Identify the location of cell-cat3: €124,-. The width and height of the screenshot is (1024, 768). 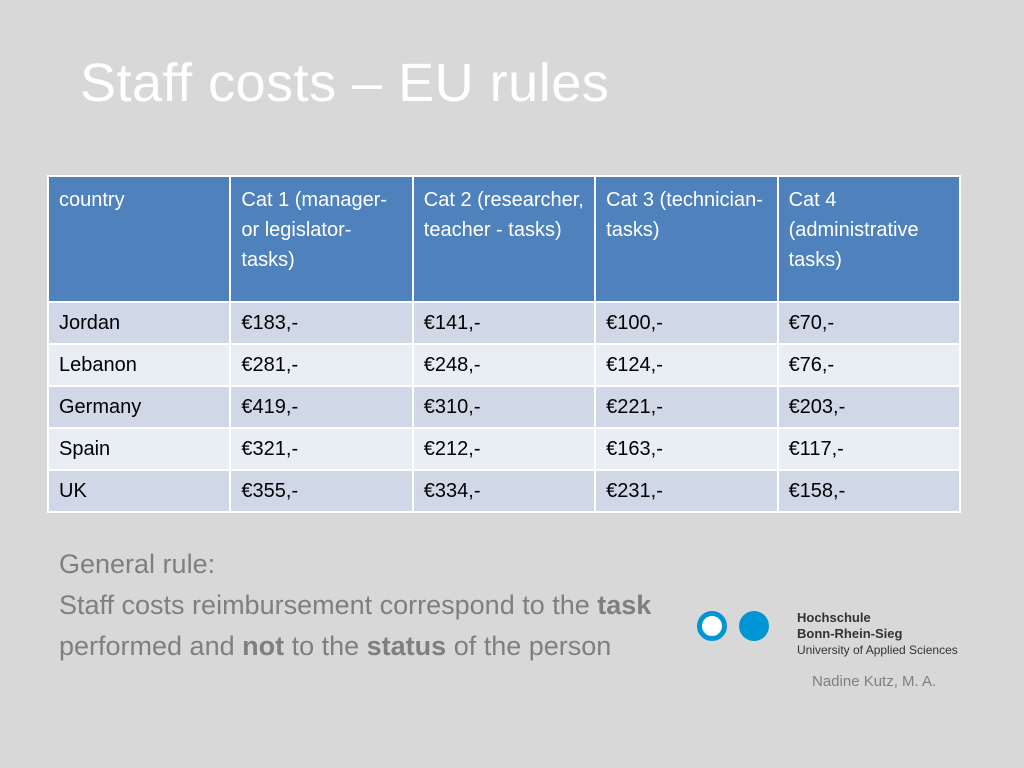
(686, 365).